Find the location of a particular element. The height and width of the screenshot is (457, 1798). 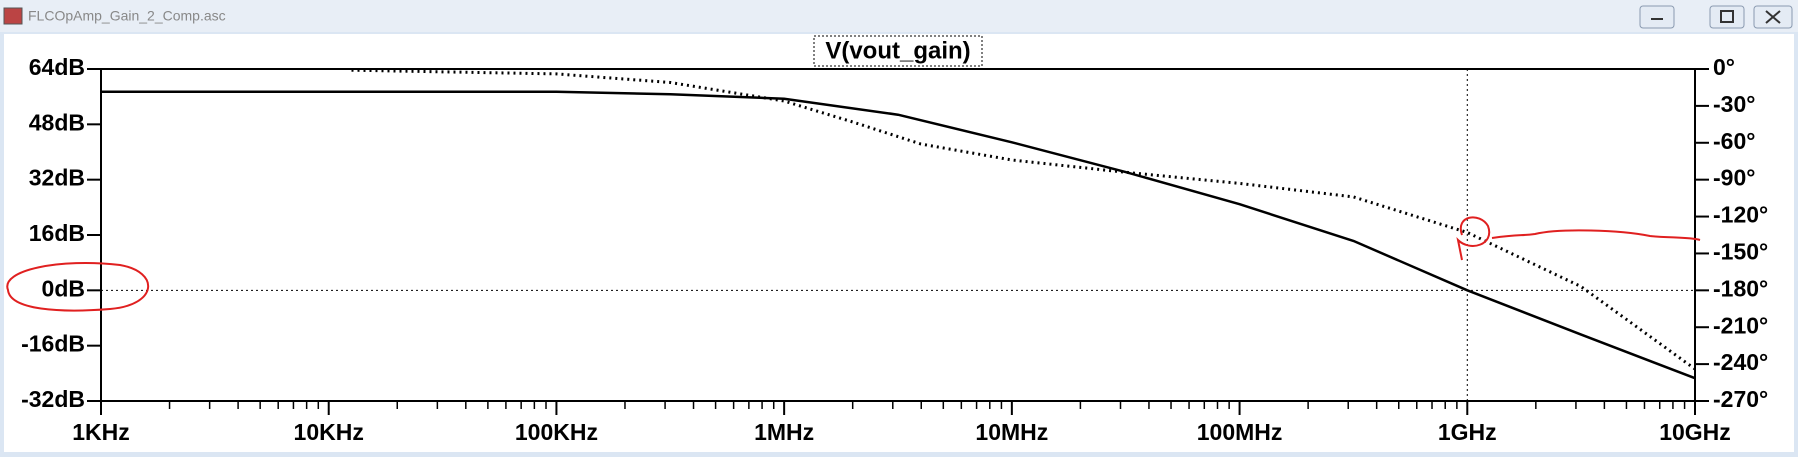

restore-icon is located at coordinates (1727, 16).